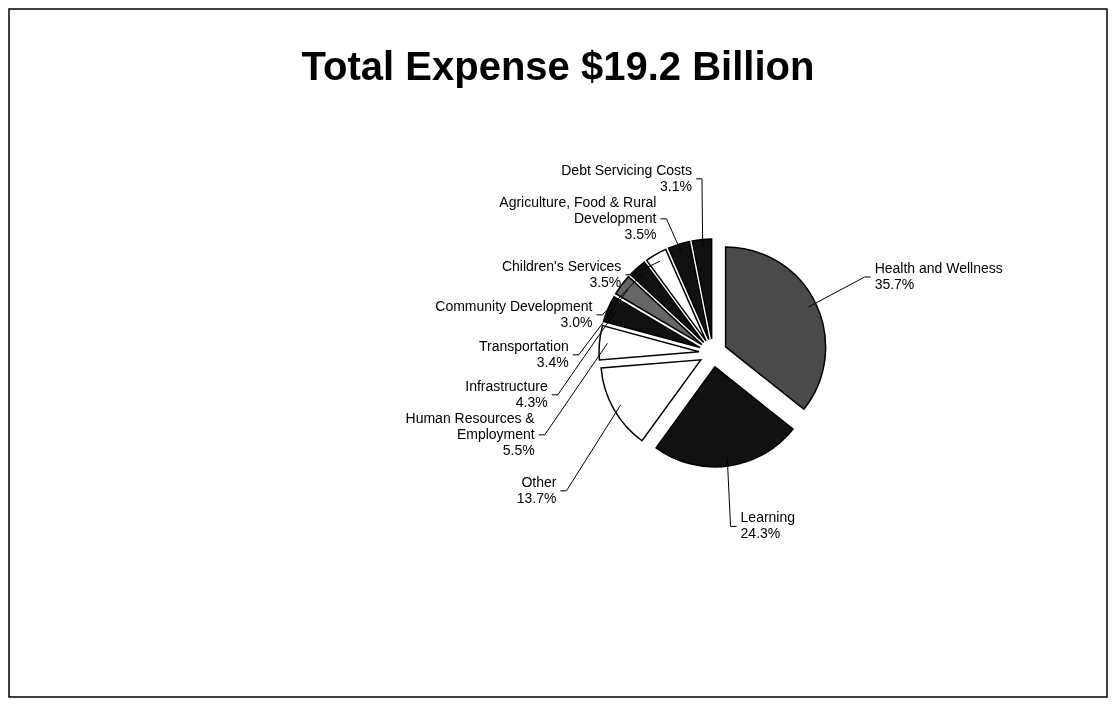  I want to click on data-label: 4.3%, so click(531, 401).